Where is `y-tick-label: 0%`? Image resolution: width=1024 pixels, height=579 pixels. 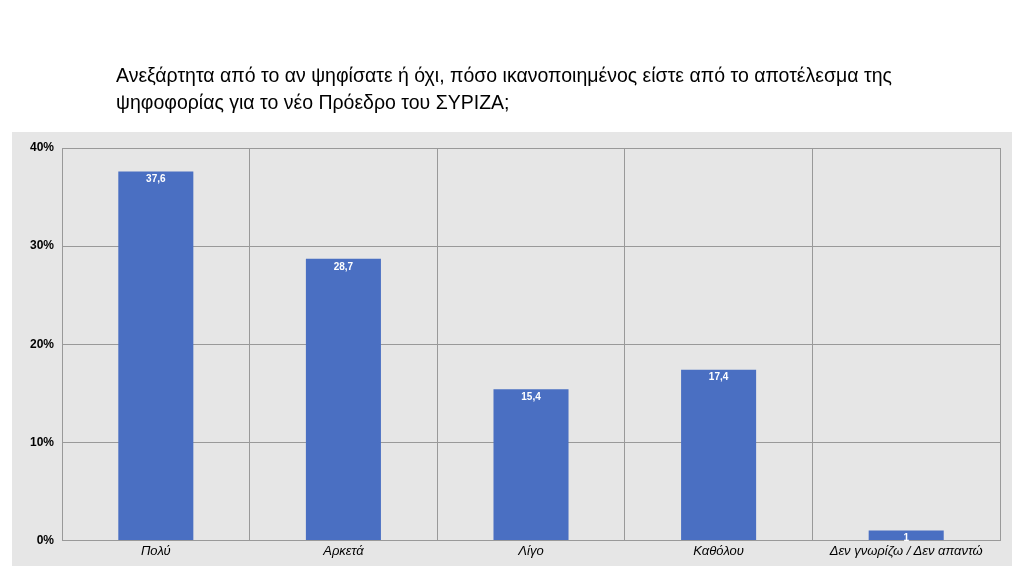 y-tick-label: 0% is located at coordinates (45, 539).